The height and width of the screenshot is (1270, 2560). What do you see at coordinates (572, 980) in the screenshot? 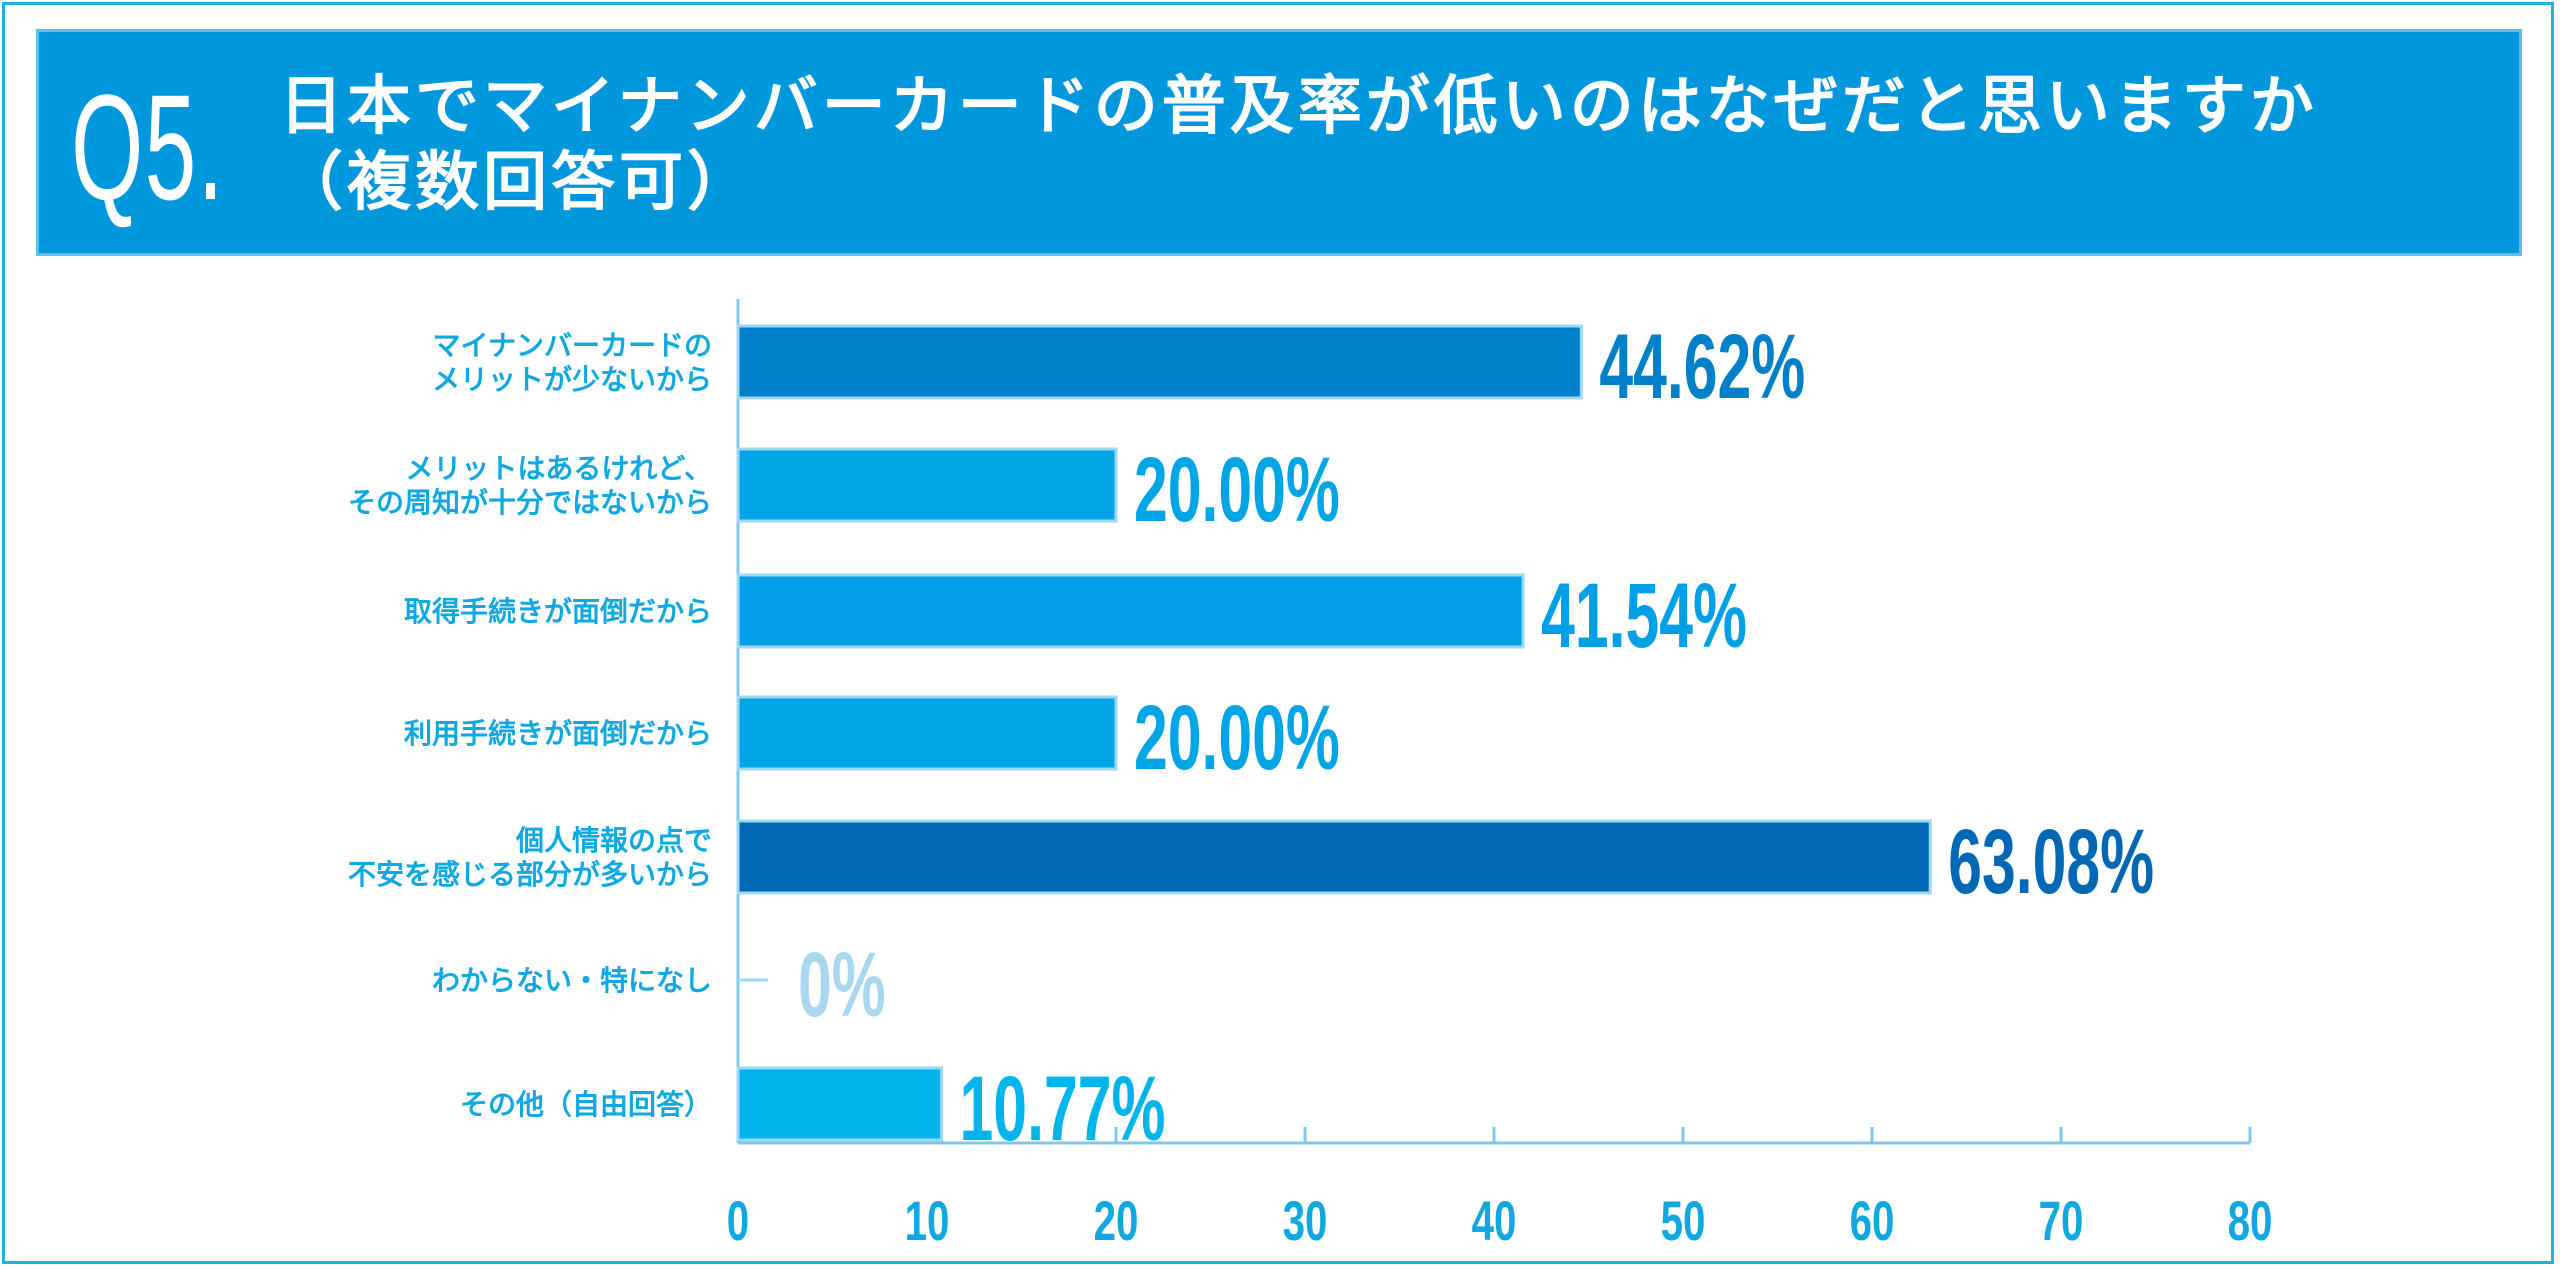
I see `category-label: わからない・特になし` at bounding box center [572, 980].